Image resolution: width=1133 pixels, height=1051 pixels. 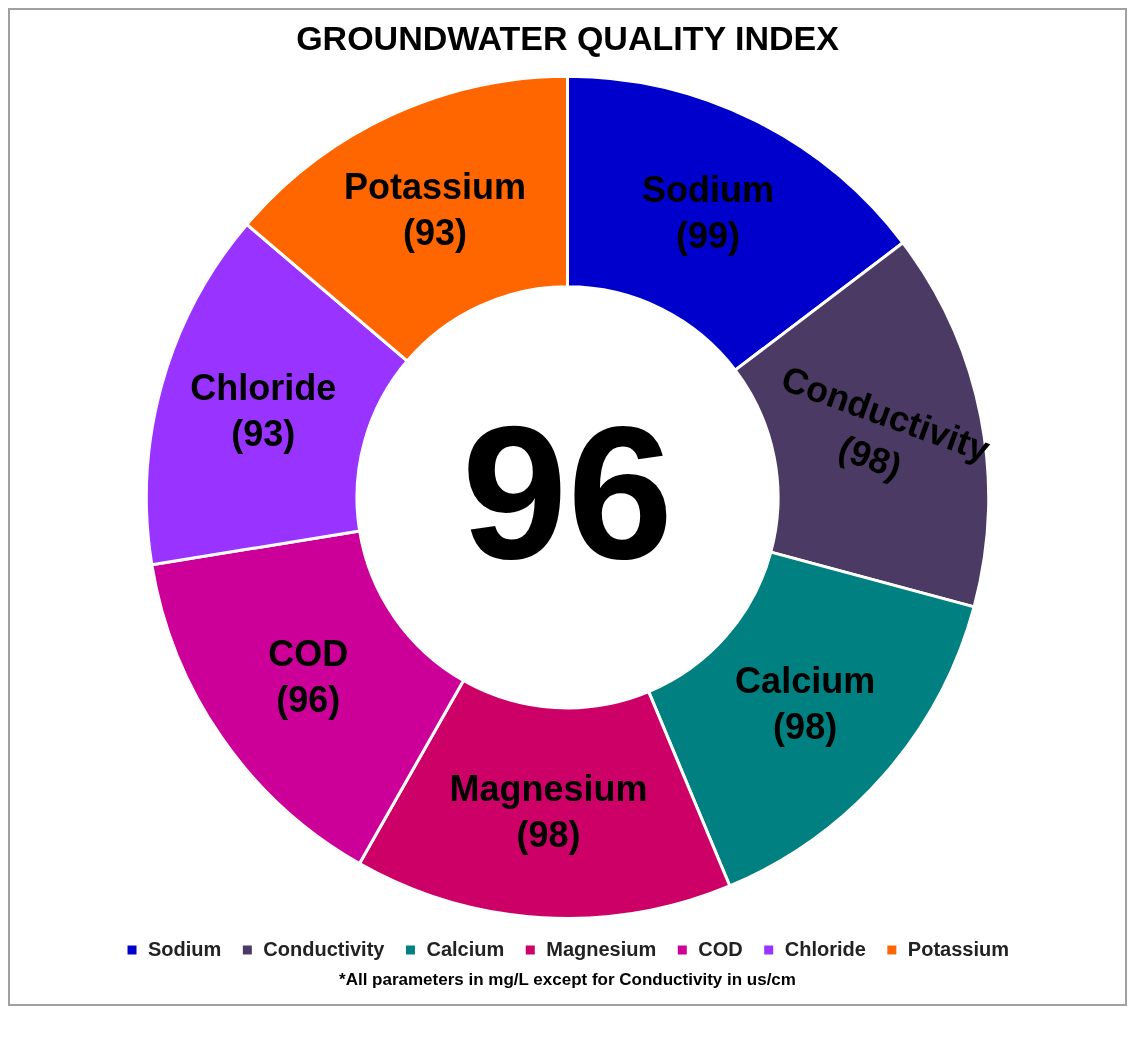 What do you see at coordinates (185, 948) in the screenshot?
I see `legend-label: Sodium` at bounding box center [185, 948].